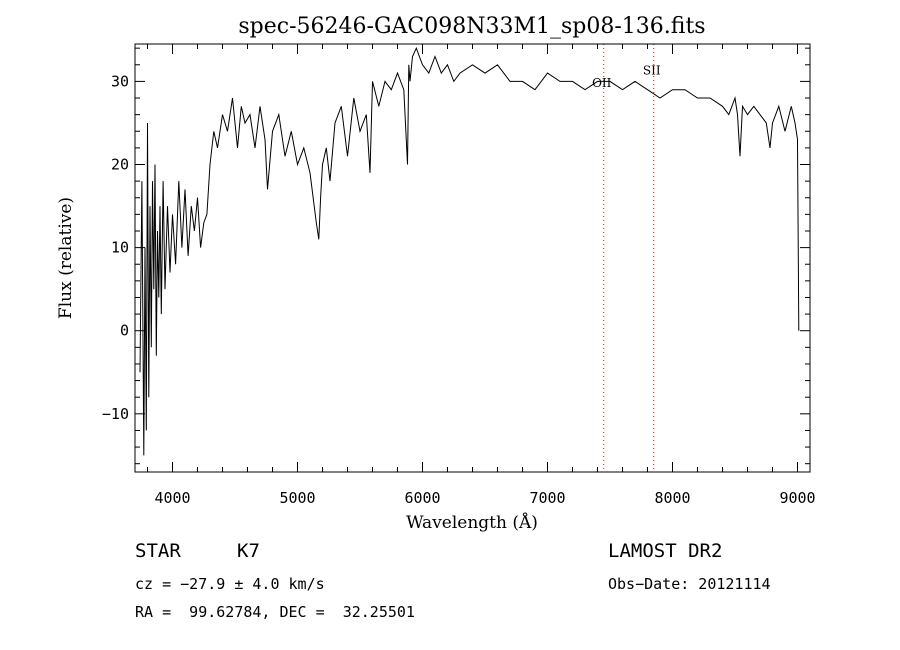 The width and height of the screenshot is (900, 650). What do you see at coordinates (797, 498) in the screenshot?
I see `x-tick-label: 9000` at bounding box center [797, 498].